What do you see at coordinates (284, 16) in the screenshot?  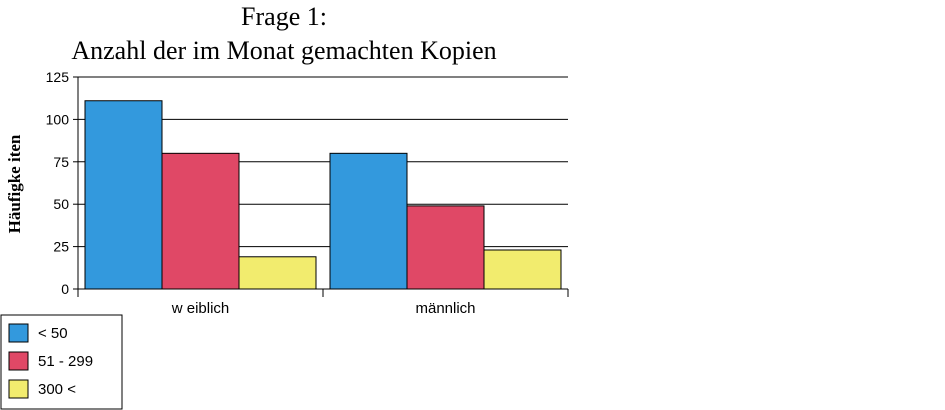 I see `chart-title-line-1: Frage 1:` at bounding box center [284, 16].